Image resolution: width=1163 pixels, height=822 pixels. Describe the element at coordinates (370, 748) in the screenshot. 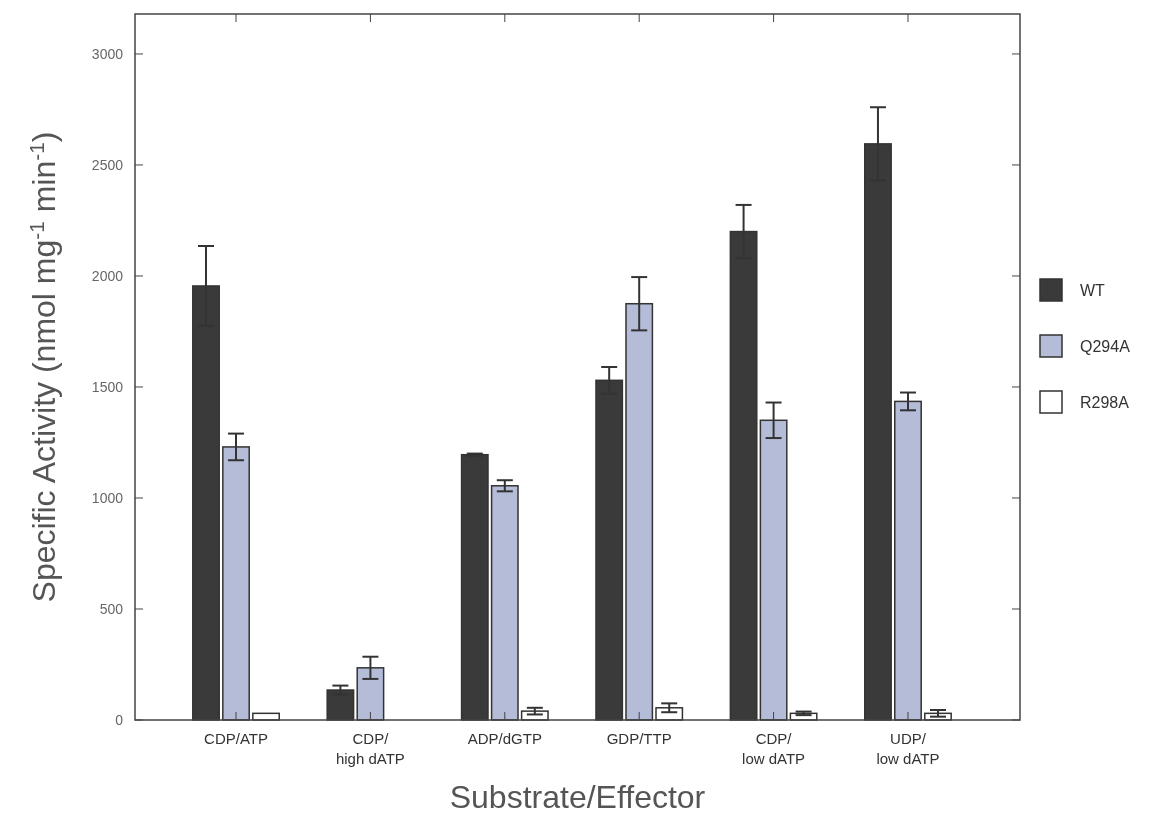

I see `x-tick-label: CDP/ high dATP` at that location.